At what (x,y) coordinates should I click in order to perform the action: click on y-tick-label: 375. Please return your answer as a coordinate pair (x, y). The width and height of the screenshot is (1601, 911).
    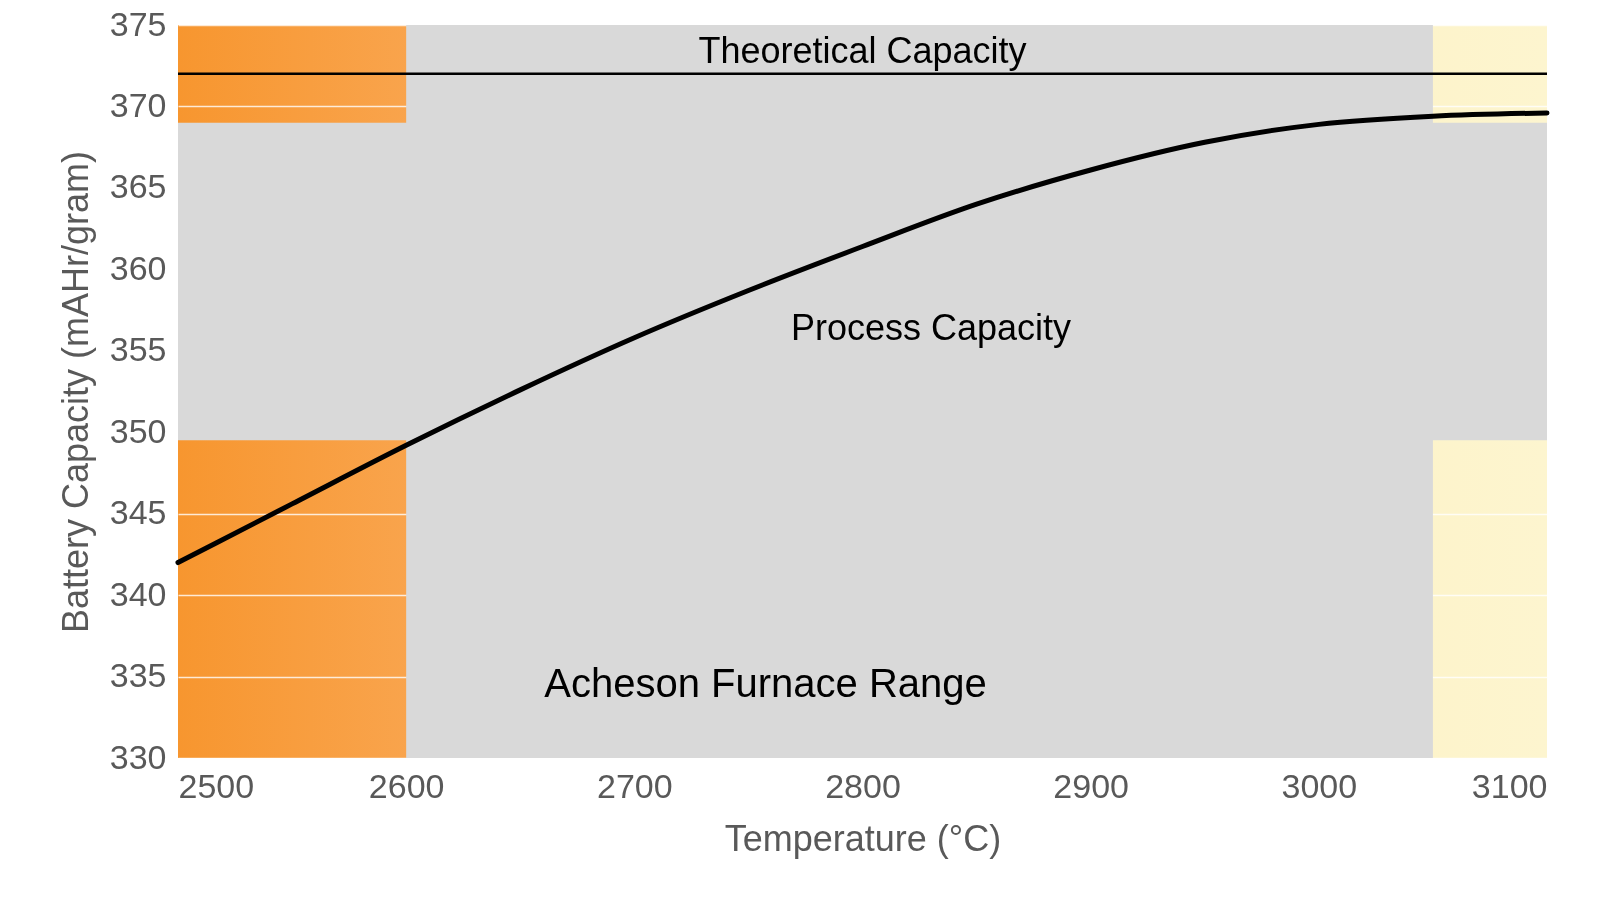
    Looking at the image, I should click on (138, 23).